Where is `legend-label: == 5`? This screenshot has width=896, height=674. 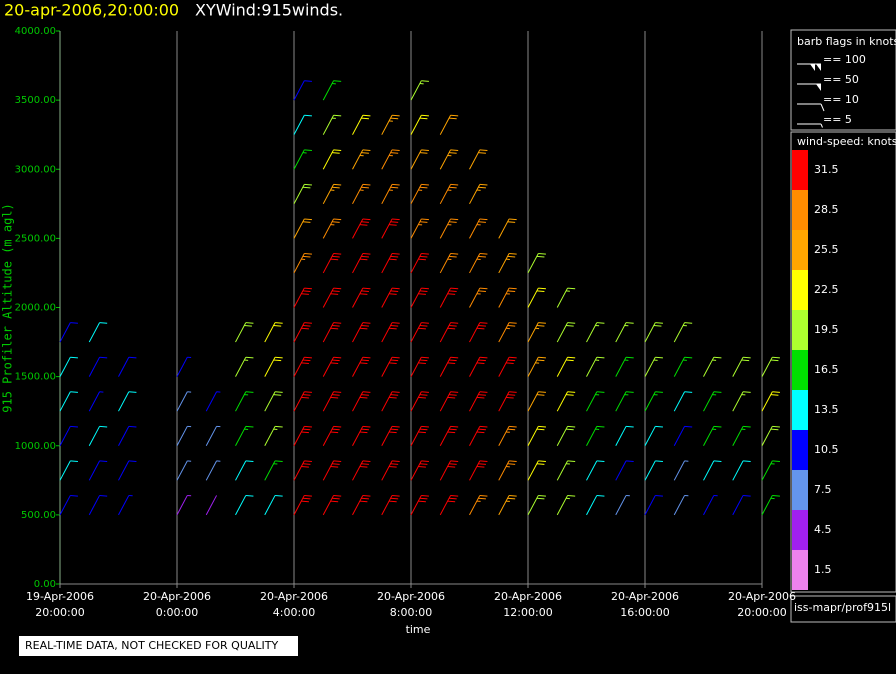 legend-label: == 5 is located at coordinates (837, 119).